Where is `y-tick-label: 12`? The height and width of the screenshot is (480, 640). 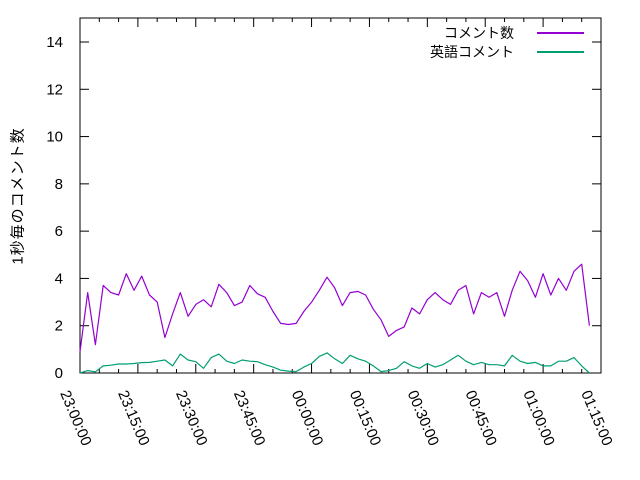 y-tick-label: 12 is located at coordinates (54, 89).